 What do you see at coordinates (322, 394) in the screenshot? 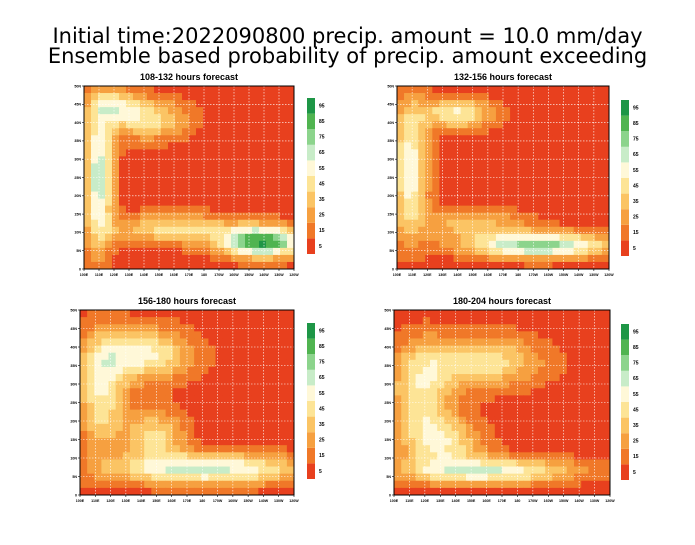
I see `colorbar-label: 55` at bounding box center [322, 394].